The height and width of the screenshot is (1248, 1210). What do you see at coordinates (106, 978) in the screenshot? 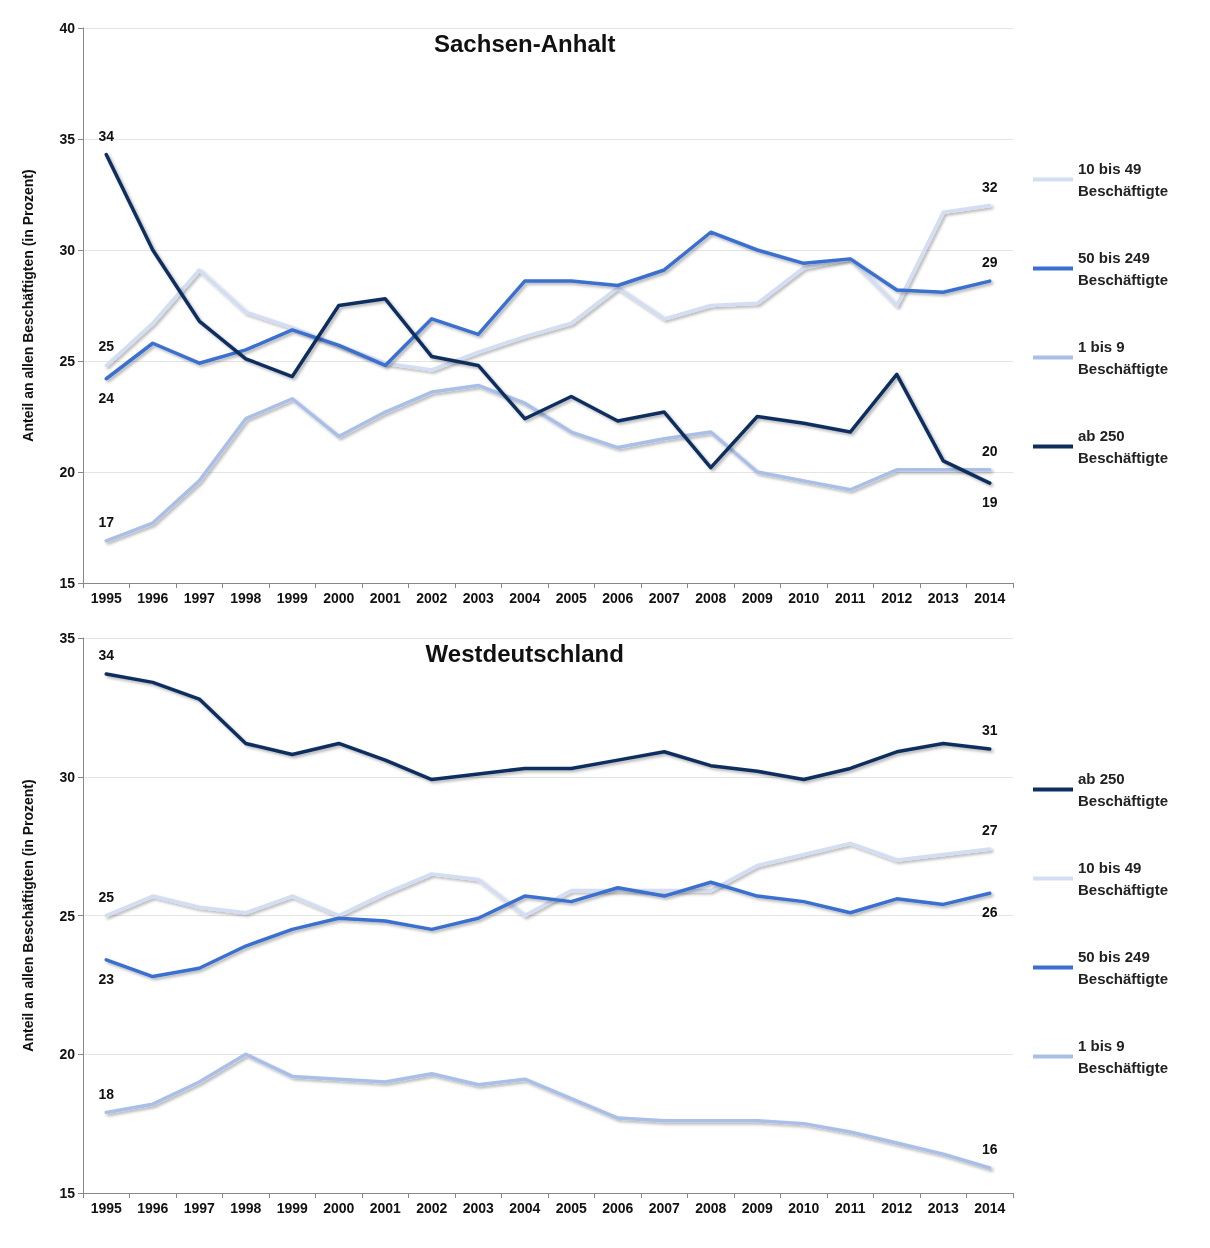
I see `data-label: 23` at bounding box center [106, 978].